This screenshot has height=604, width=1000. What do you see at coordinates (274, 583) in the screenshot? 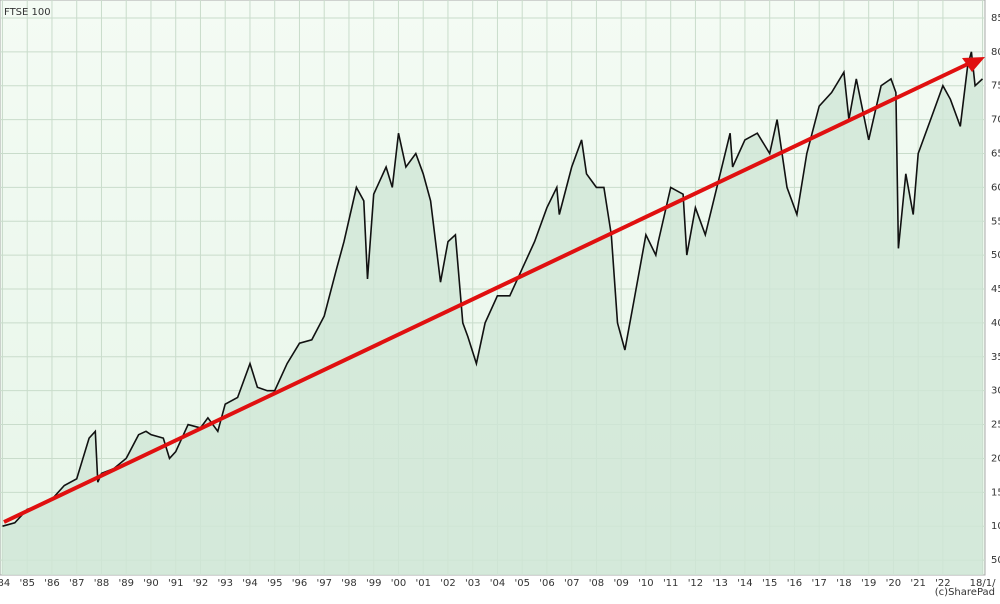
I see `x-tick-label: '95` at bounding box center [274, 583].